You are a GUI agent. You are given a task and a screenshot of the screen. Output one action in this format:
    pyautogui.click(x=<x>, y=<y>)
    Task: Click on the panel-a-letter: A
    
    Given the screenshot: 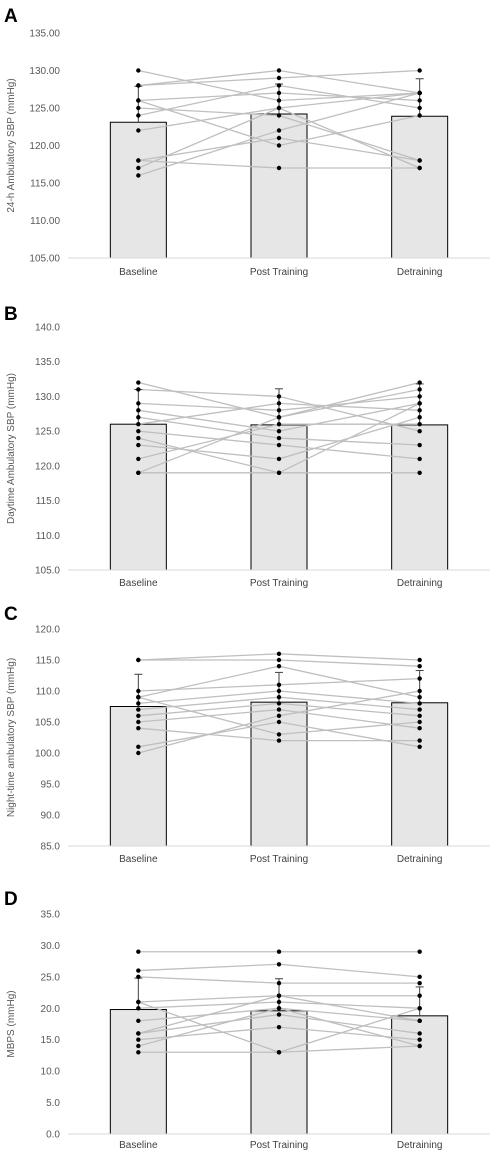 What is the action you would take?
    pyautogui.click(x=11, y=16)
    